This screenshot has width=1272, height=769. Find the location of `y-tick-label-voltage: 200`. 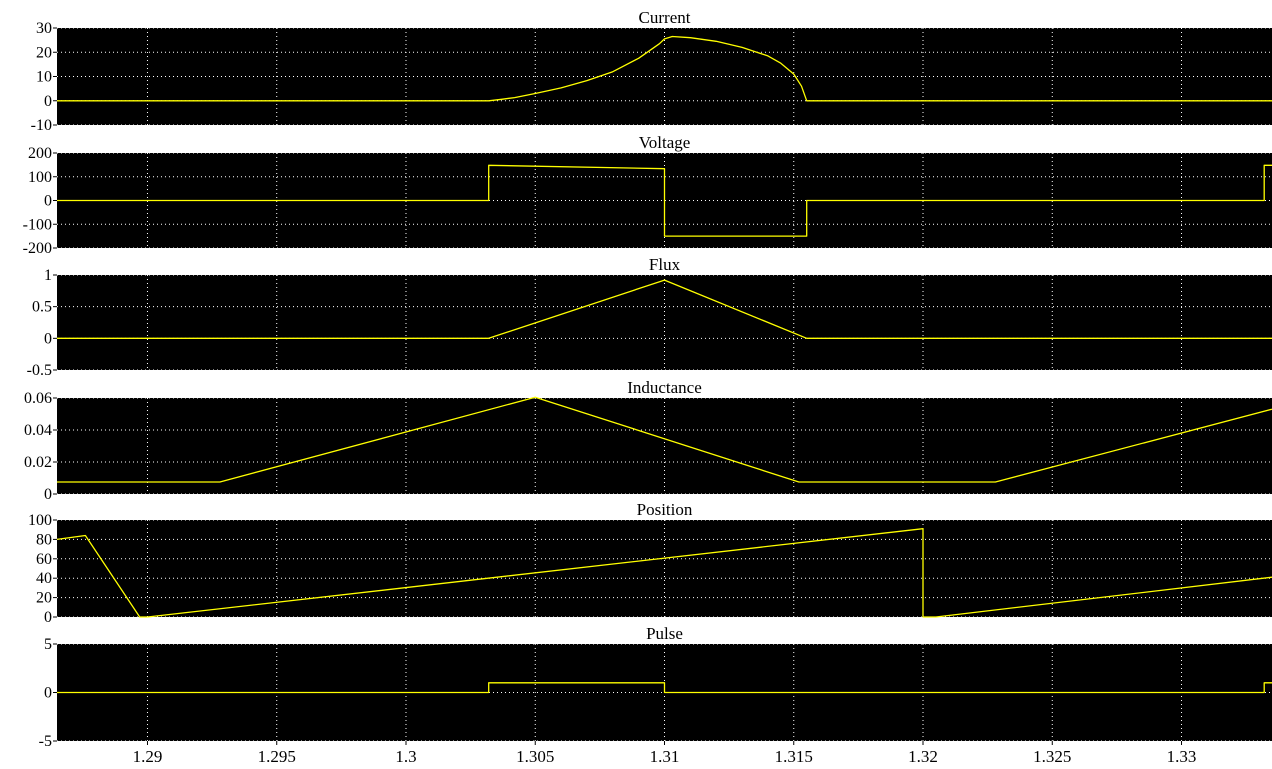

y-tick-label-voltage: 200 is located at coordinates (40, 153).